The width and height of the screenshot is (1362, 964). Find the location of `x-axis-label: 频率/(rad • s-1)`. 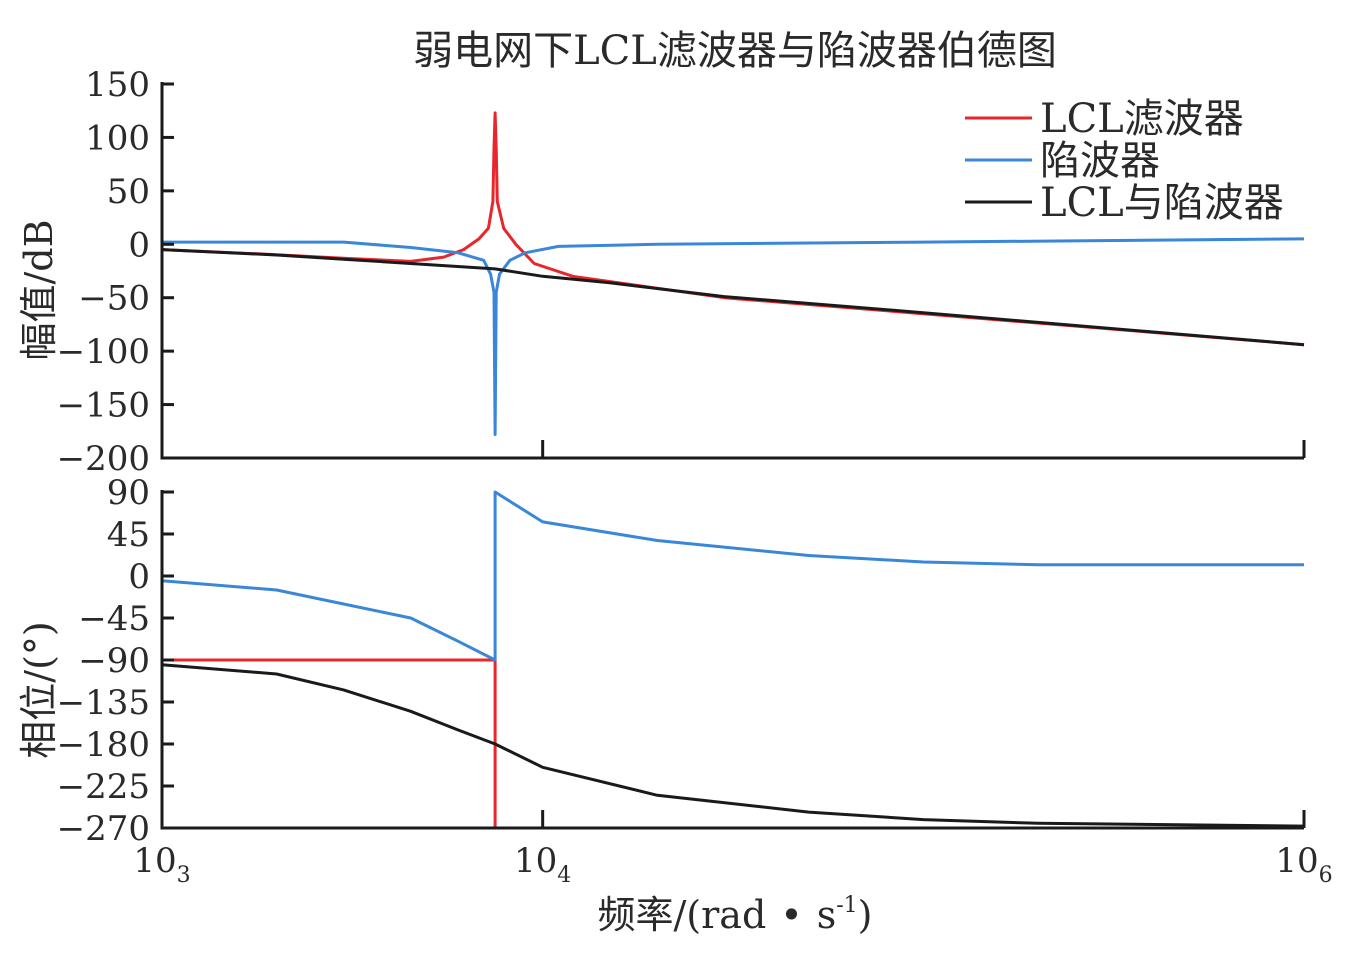

x-axis-label: 频率/(rad • s-1) is located at coordinates (735, 915).